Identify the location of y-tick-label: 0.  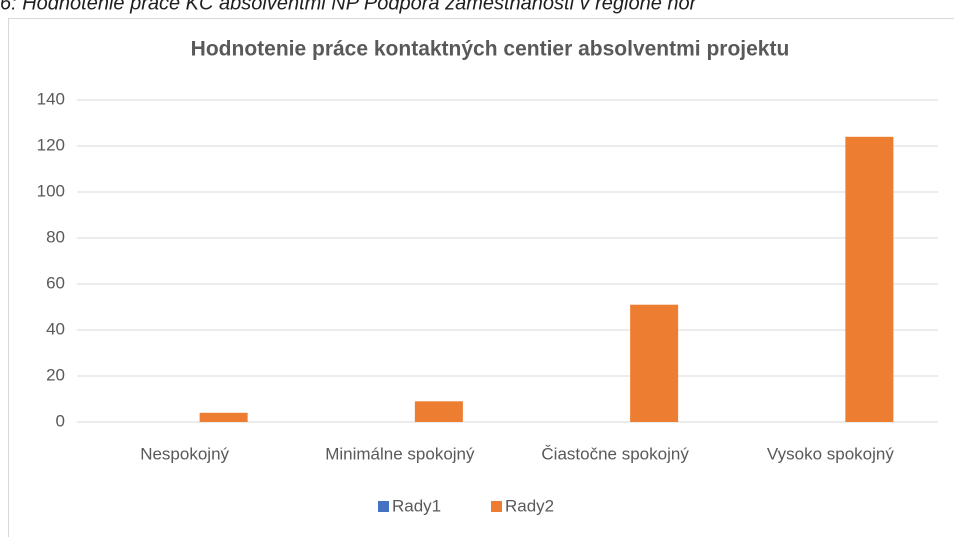
(60, 420).